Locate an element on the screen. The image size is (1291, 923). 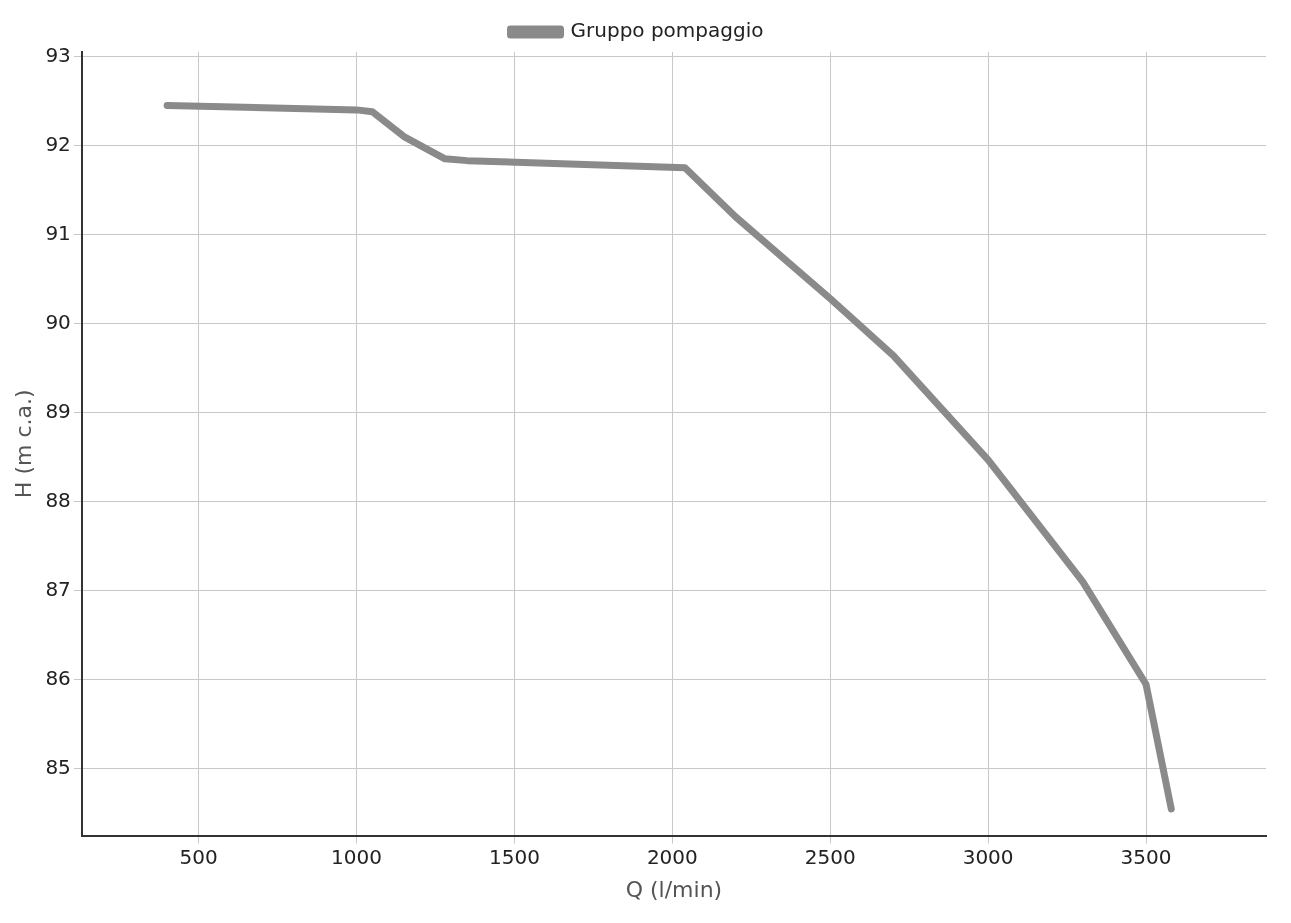
y-tick-label: 88 is located at coordinates (58, 499).